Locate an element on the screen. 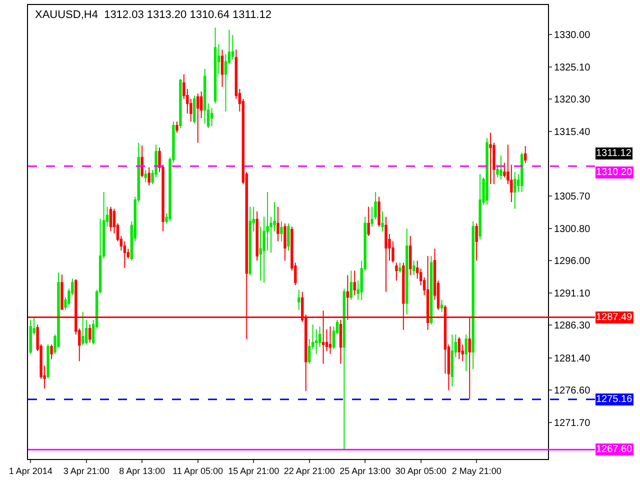  x-tick-label: 25 Apr 13:00 is located at coordinates (365, 471).